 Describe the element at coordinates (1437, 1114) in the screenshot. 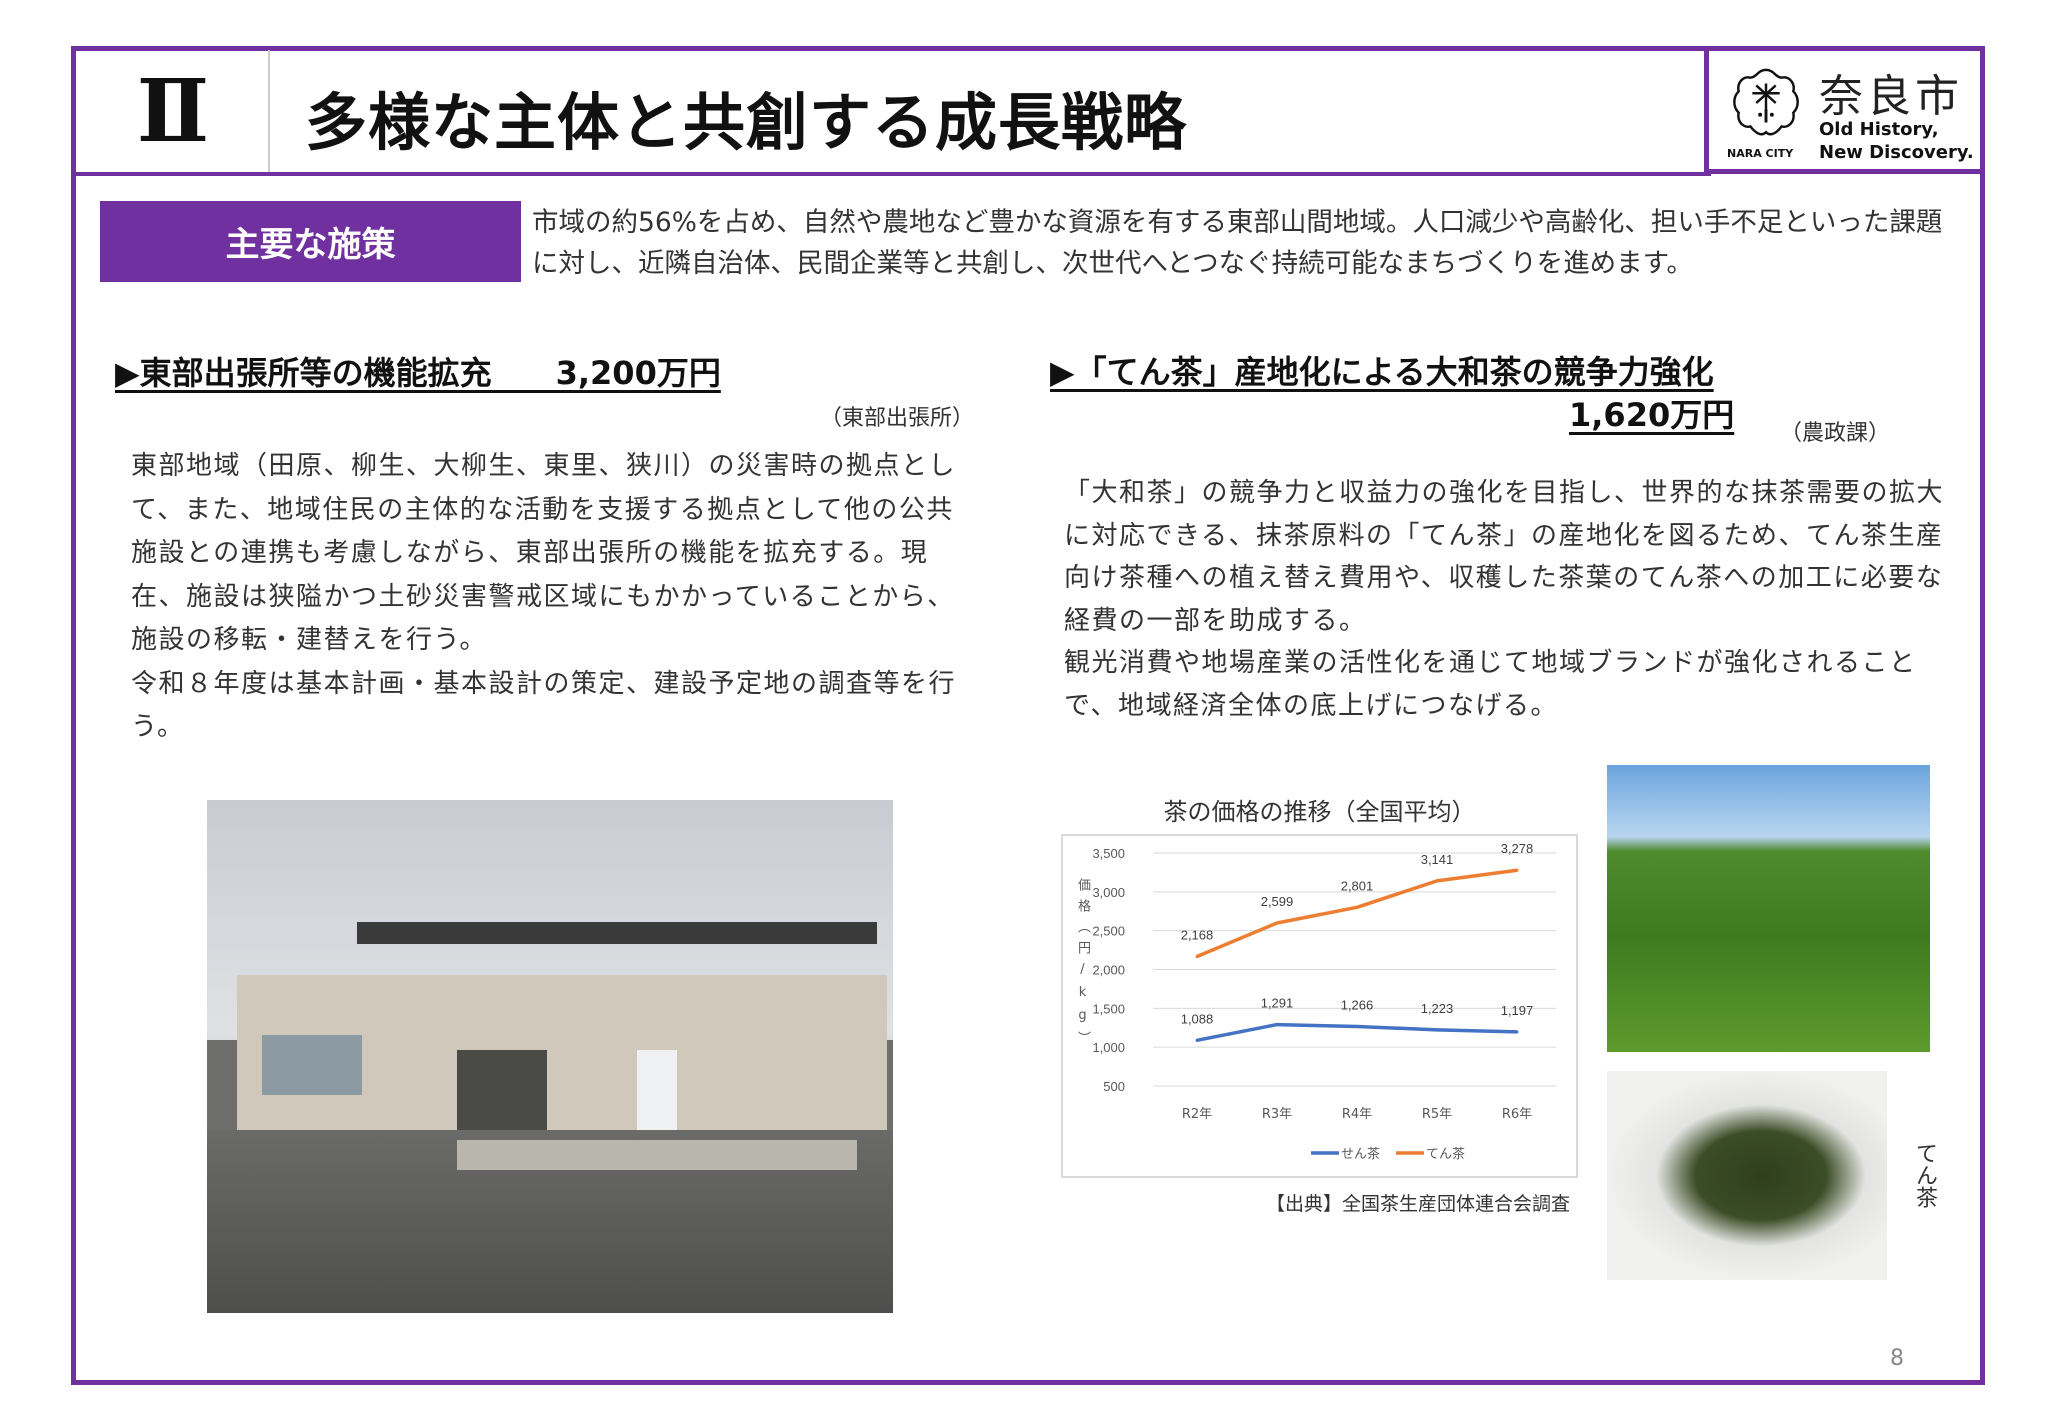

I see `x-tick-label: R5年` at that location.